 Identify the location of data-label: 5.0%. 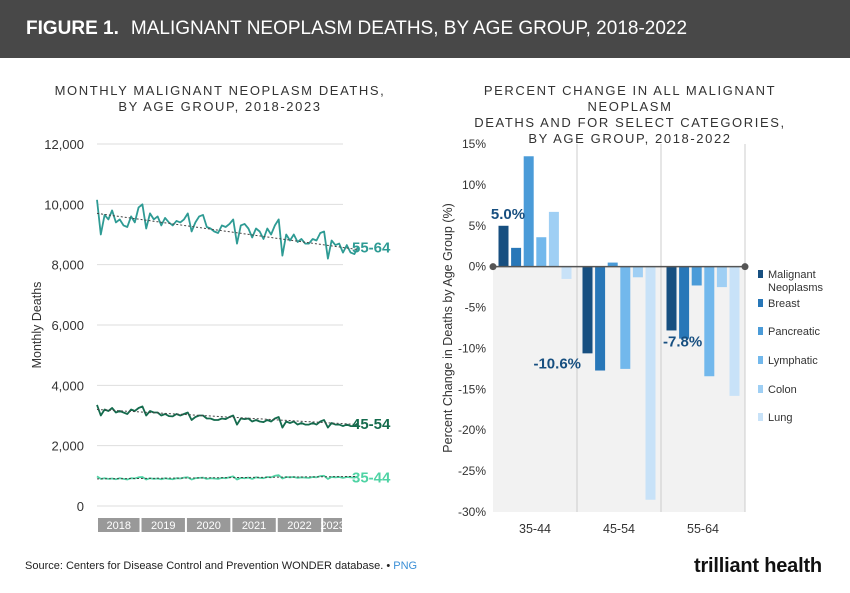
(508, 214).